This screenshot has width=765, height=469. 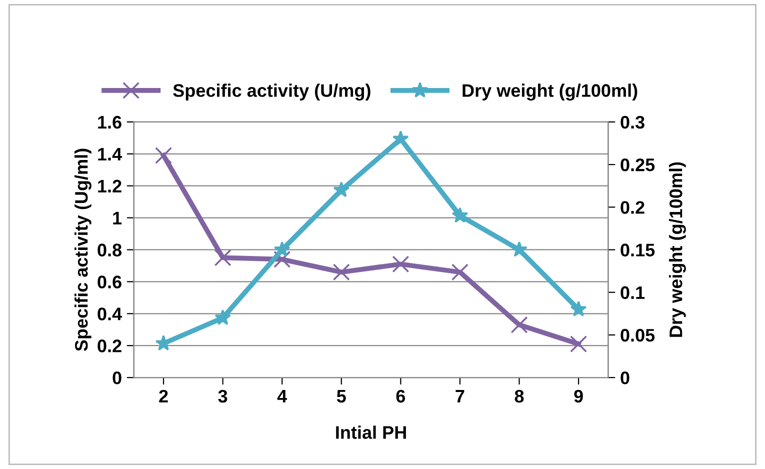 I want to click on y2-tick-label: 0.3, so click(x=632, y=122).